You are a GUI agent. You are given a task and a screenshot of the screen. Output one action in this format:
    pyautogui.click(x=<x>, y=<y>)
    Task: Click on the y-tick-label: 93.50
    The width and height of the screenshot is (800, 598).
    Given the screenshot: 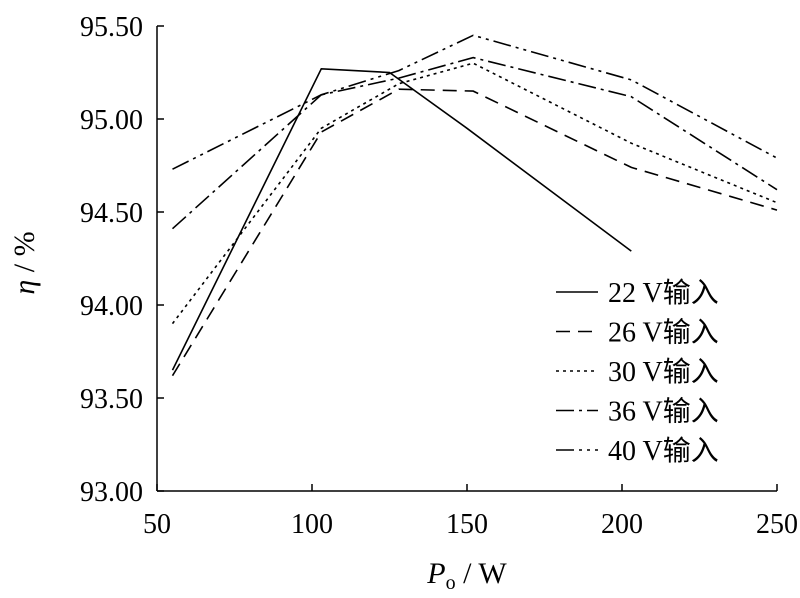 What is the action you would take?
    pyautogui.click(x=111, y=399)
    